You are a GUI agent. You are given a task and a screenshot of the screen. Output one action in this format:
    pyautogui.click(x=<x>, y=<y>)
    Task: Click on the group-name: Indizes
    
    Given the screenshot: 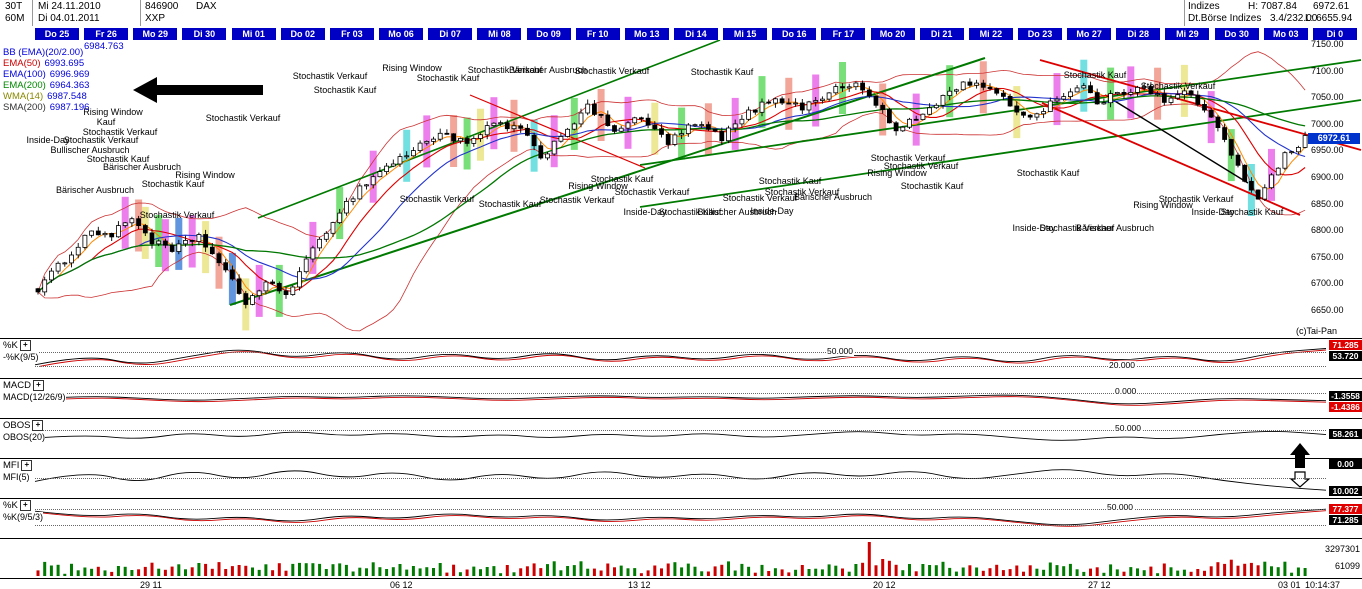 What is the action you would take?
    pyautogui.click(x=1204, y=6)
    